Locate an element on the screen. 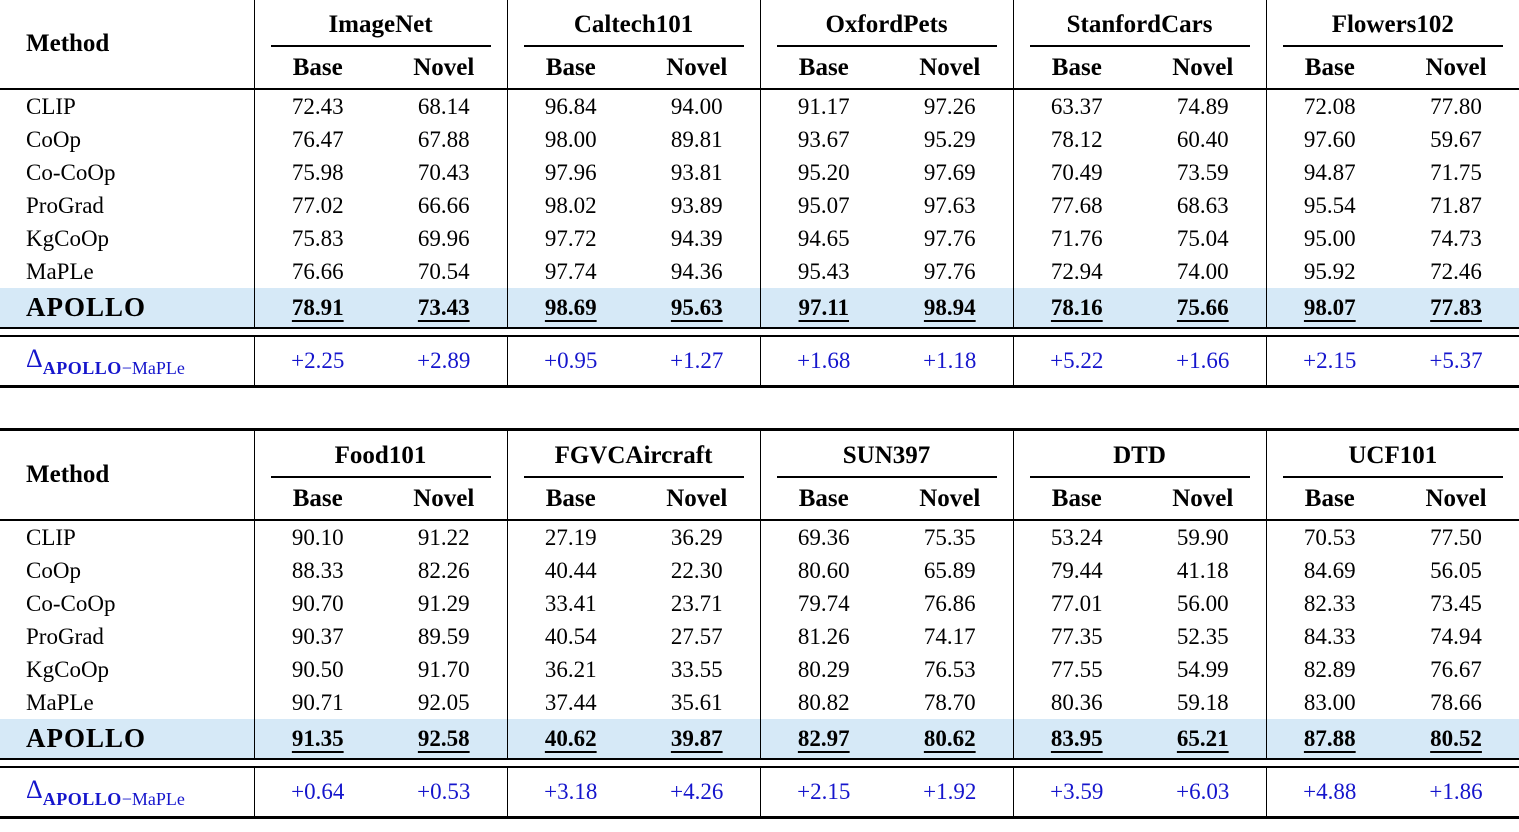 The height and width of the screenshot is (832, 1519). dataset-header: ImageNet is located at coordinates (380, 23).